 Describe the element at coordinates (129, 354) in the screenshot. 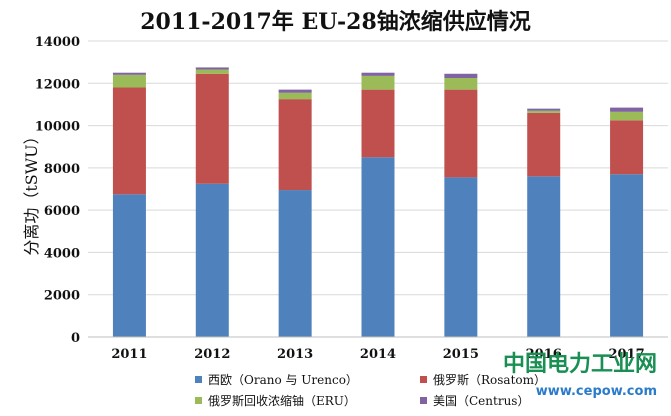

I see `x-tick-label: 2011` at that location.